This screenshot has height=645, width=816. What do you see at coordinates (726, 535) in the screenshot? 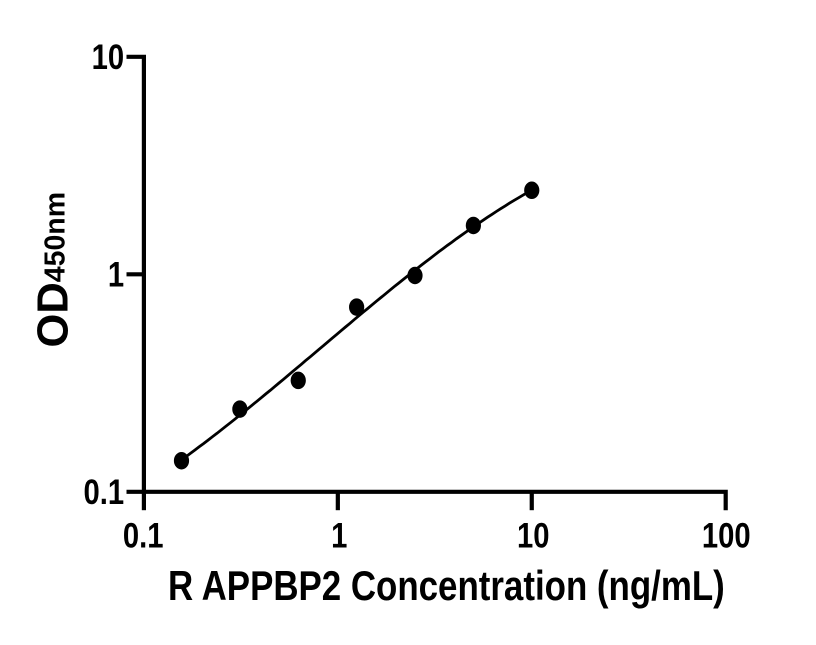
I see `svg-text: 100` at bounding box center [726, 535].